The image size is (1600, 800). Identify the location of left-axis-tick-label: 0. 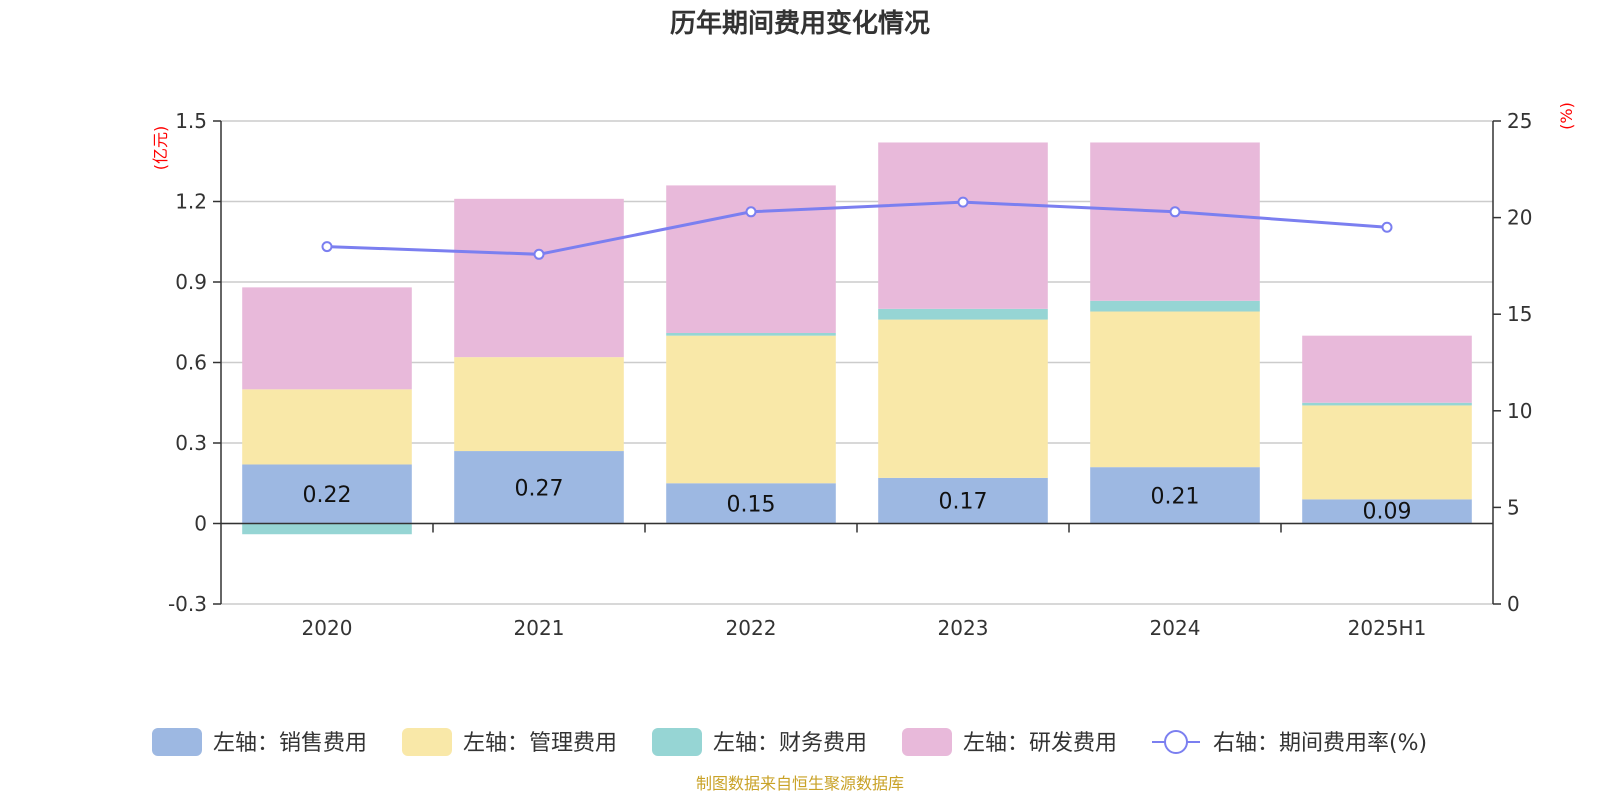
(200, 524).